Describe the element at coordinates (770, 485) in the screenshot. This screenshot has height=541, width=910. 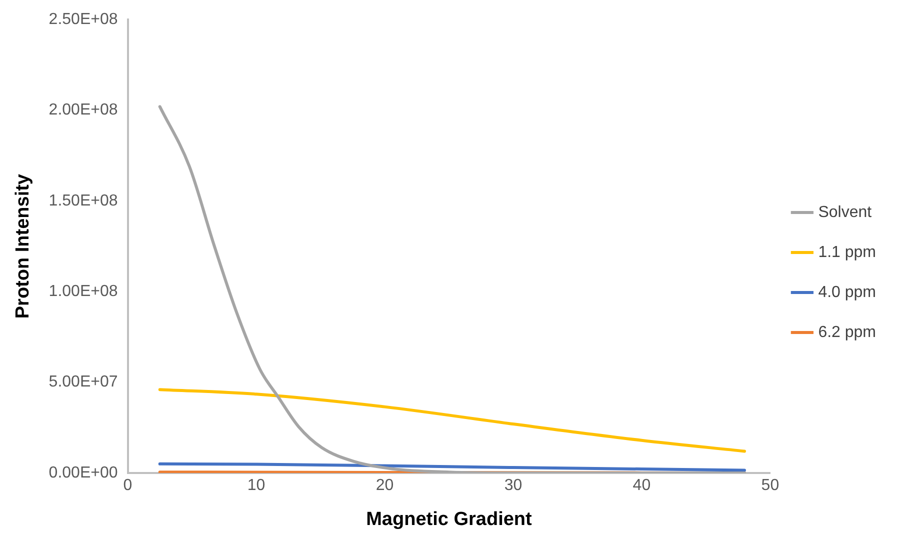
I see `x-tick-label: 50` at that location.